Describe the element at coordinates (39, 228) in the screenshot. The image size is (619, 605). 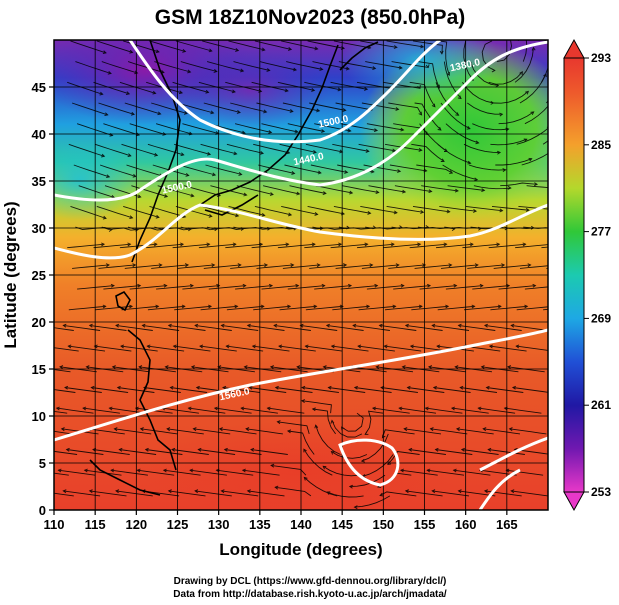
I see `y-tick-label: 30` at that location.